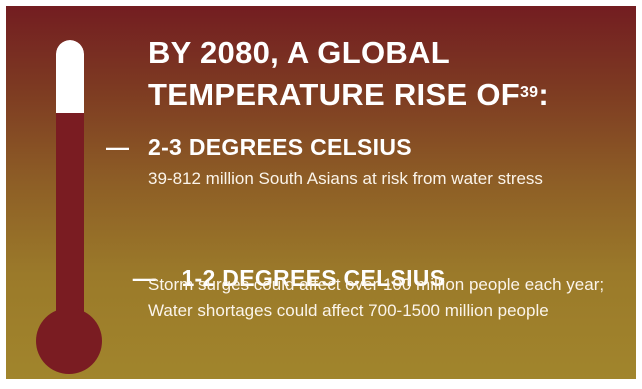 This screenshot has width=642, height=389. Describe the element at coordinates (529, 92) in the screenshot. I see `headline-footnote: 39` at that location.